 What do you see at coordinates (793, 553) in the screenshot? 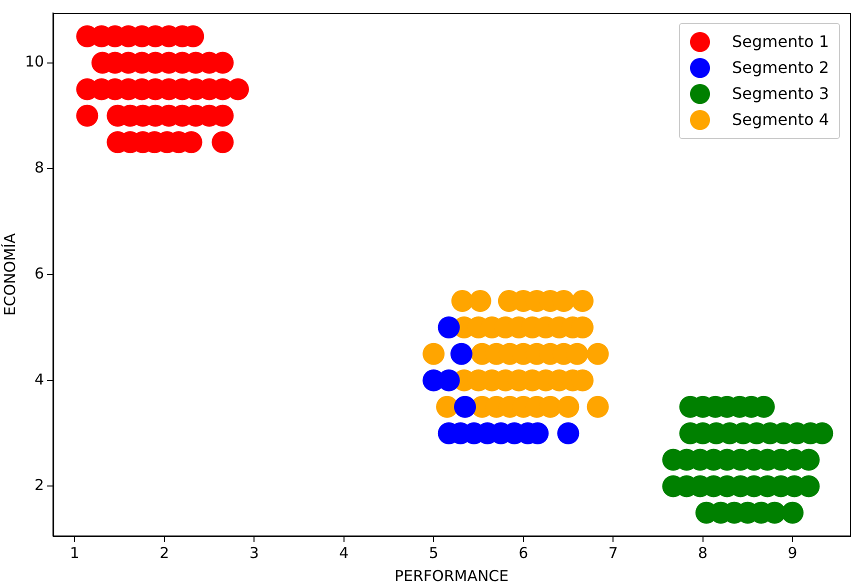
I see `x-tick-label: 9` at bounding box center [793, 553].